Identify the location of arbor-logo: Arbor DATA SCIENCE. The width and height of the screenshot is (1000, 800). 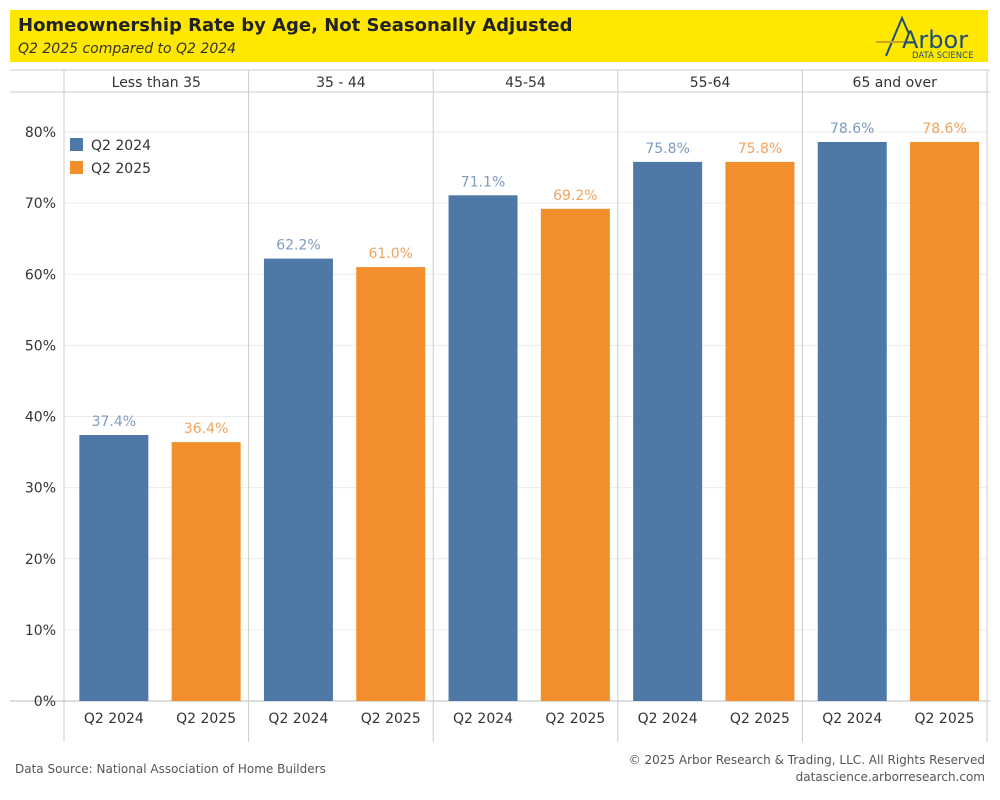
(924, 37).